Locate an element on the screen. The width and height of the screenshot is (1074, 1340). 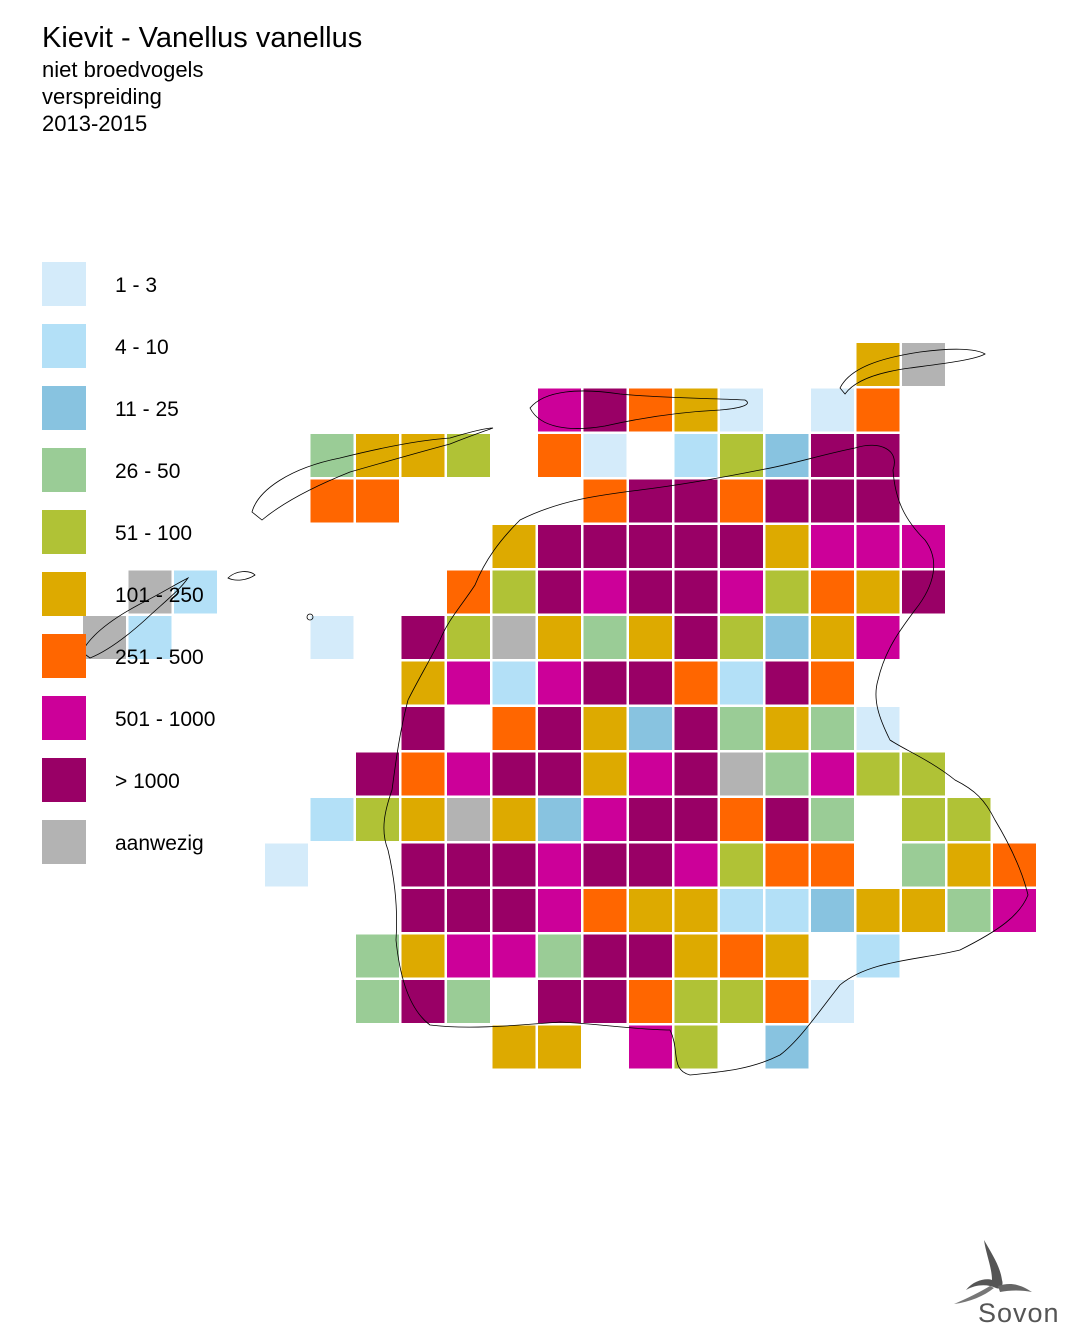
legend-label: > 1000 is located at coordinates (147, 781).